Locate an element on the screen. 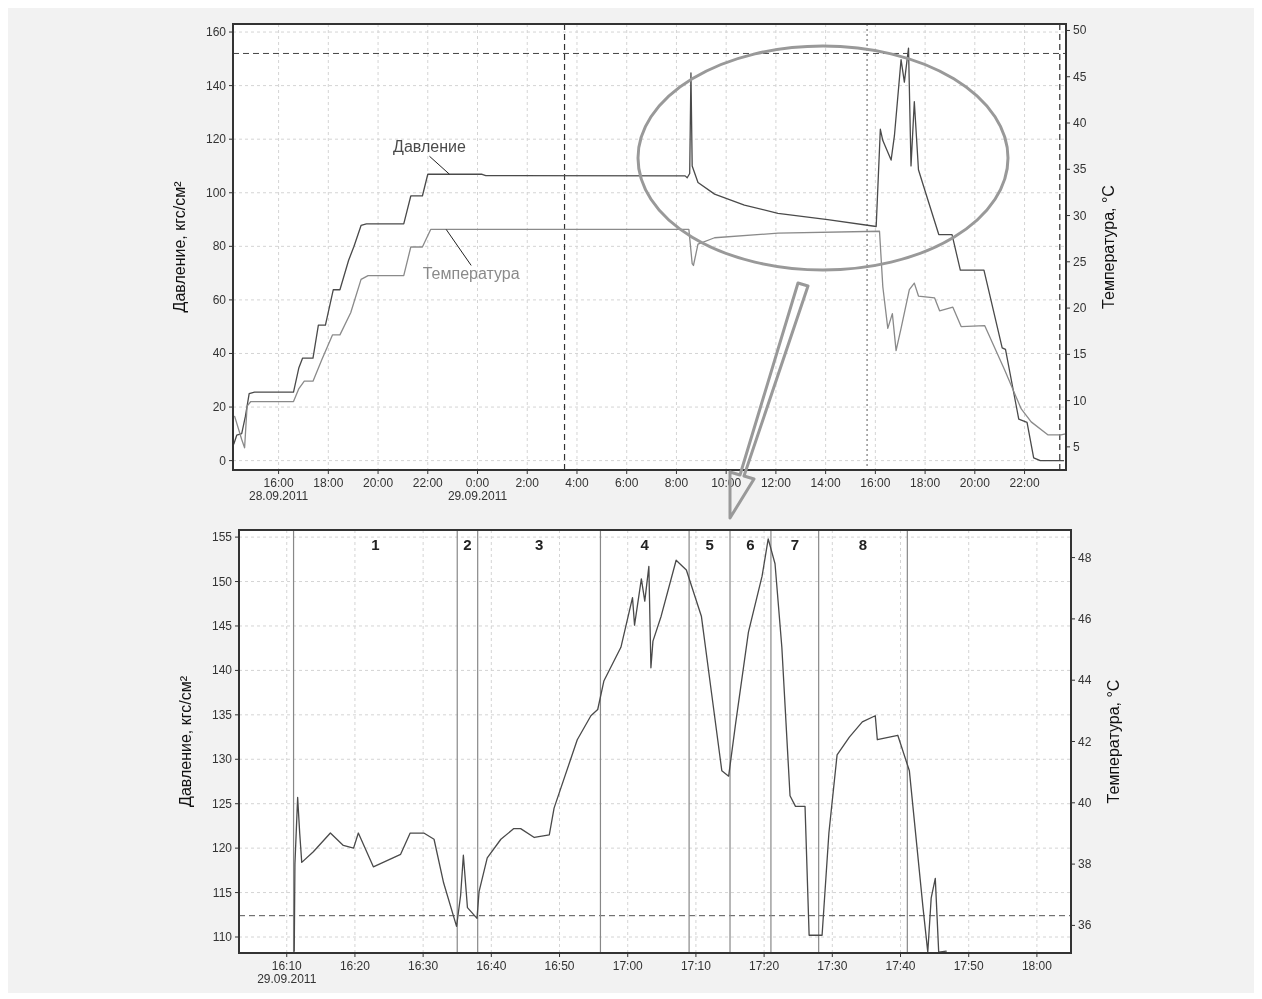 The image size is (1262, 999). y-tick-label: 100 is located at coordinates (216, 192).